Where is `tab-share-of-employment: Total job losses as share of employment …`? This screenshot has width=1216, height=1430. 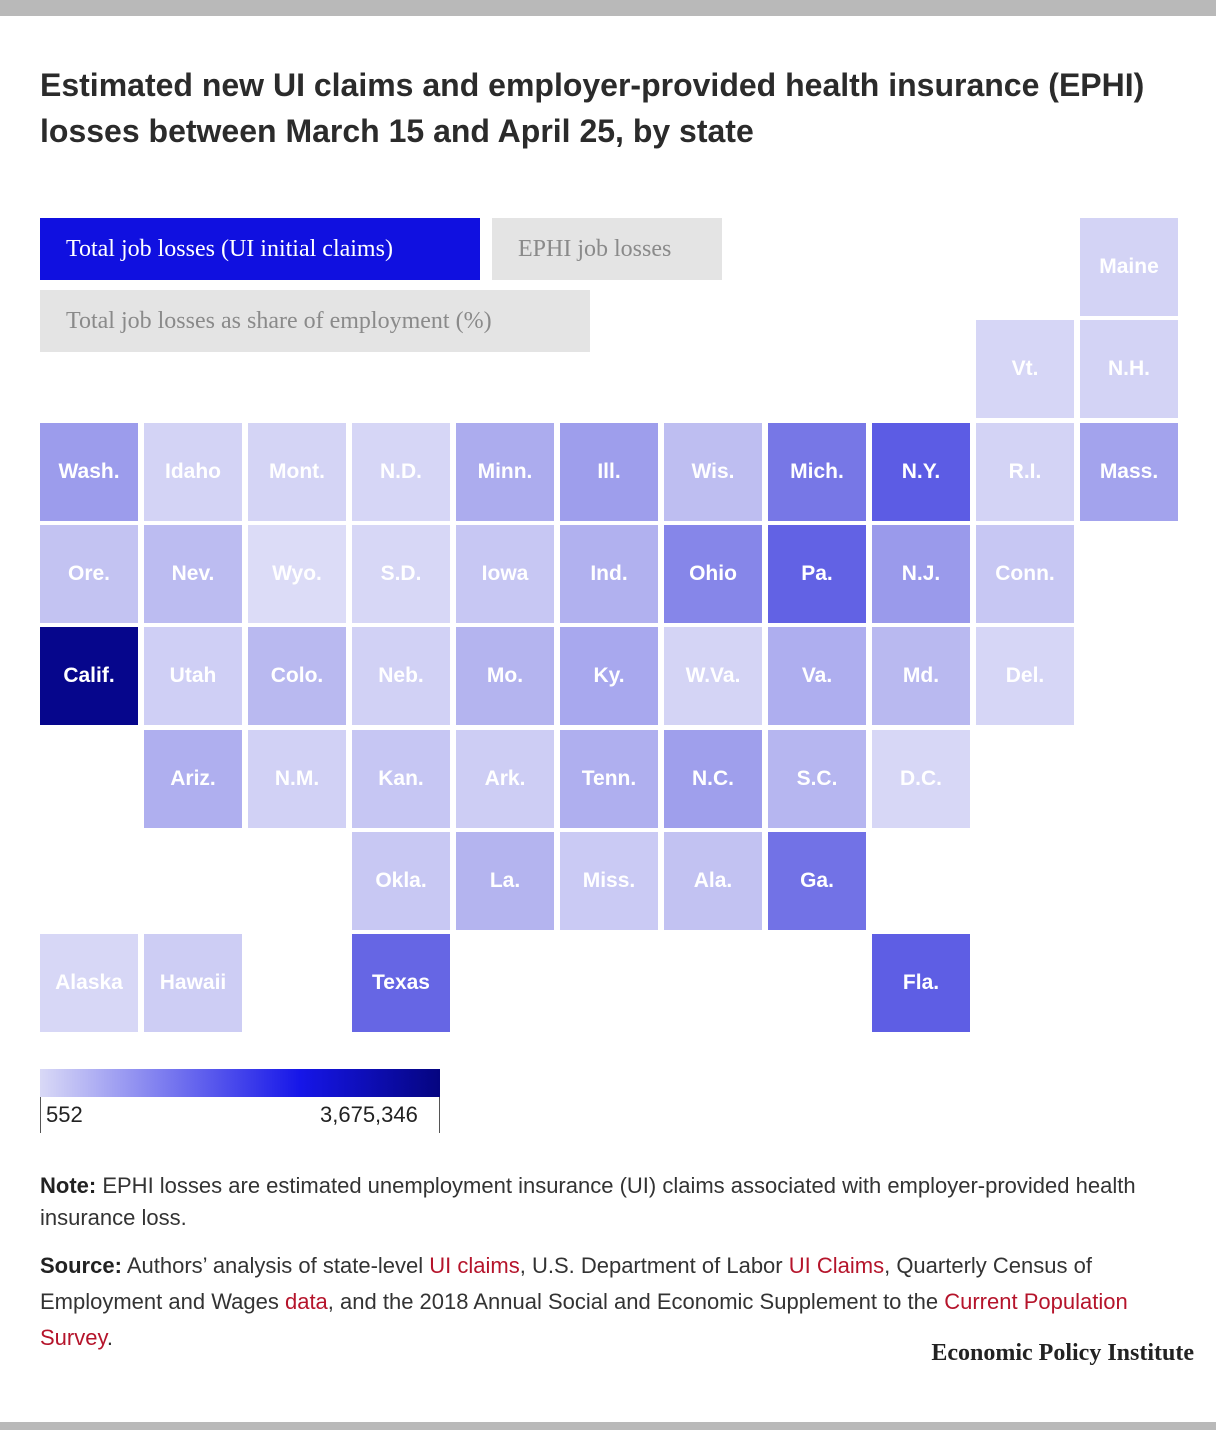
tab-share-of-employment: Total job losses as share of employment … is located at coordinates (315, 321).